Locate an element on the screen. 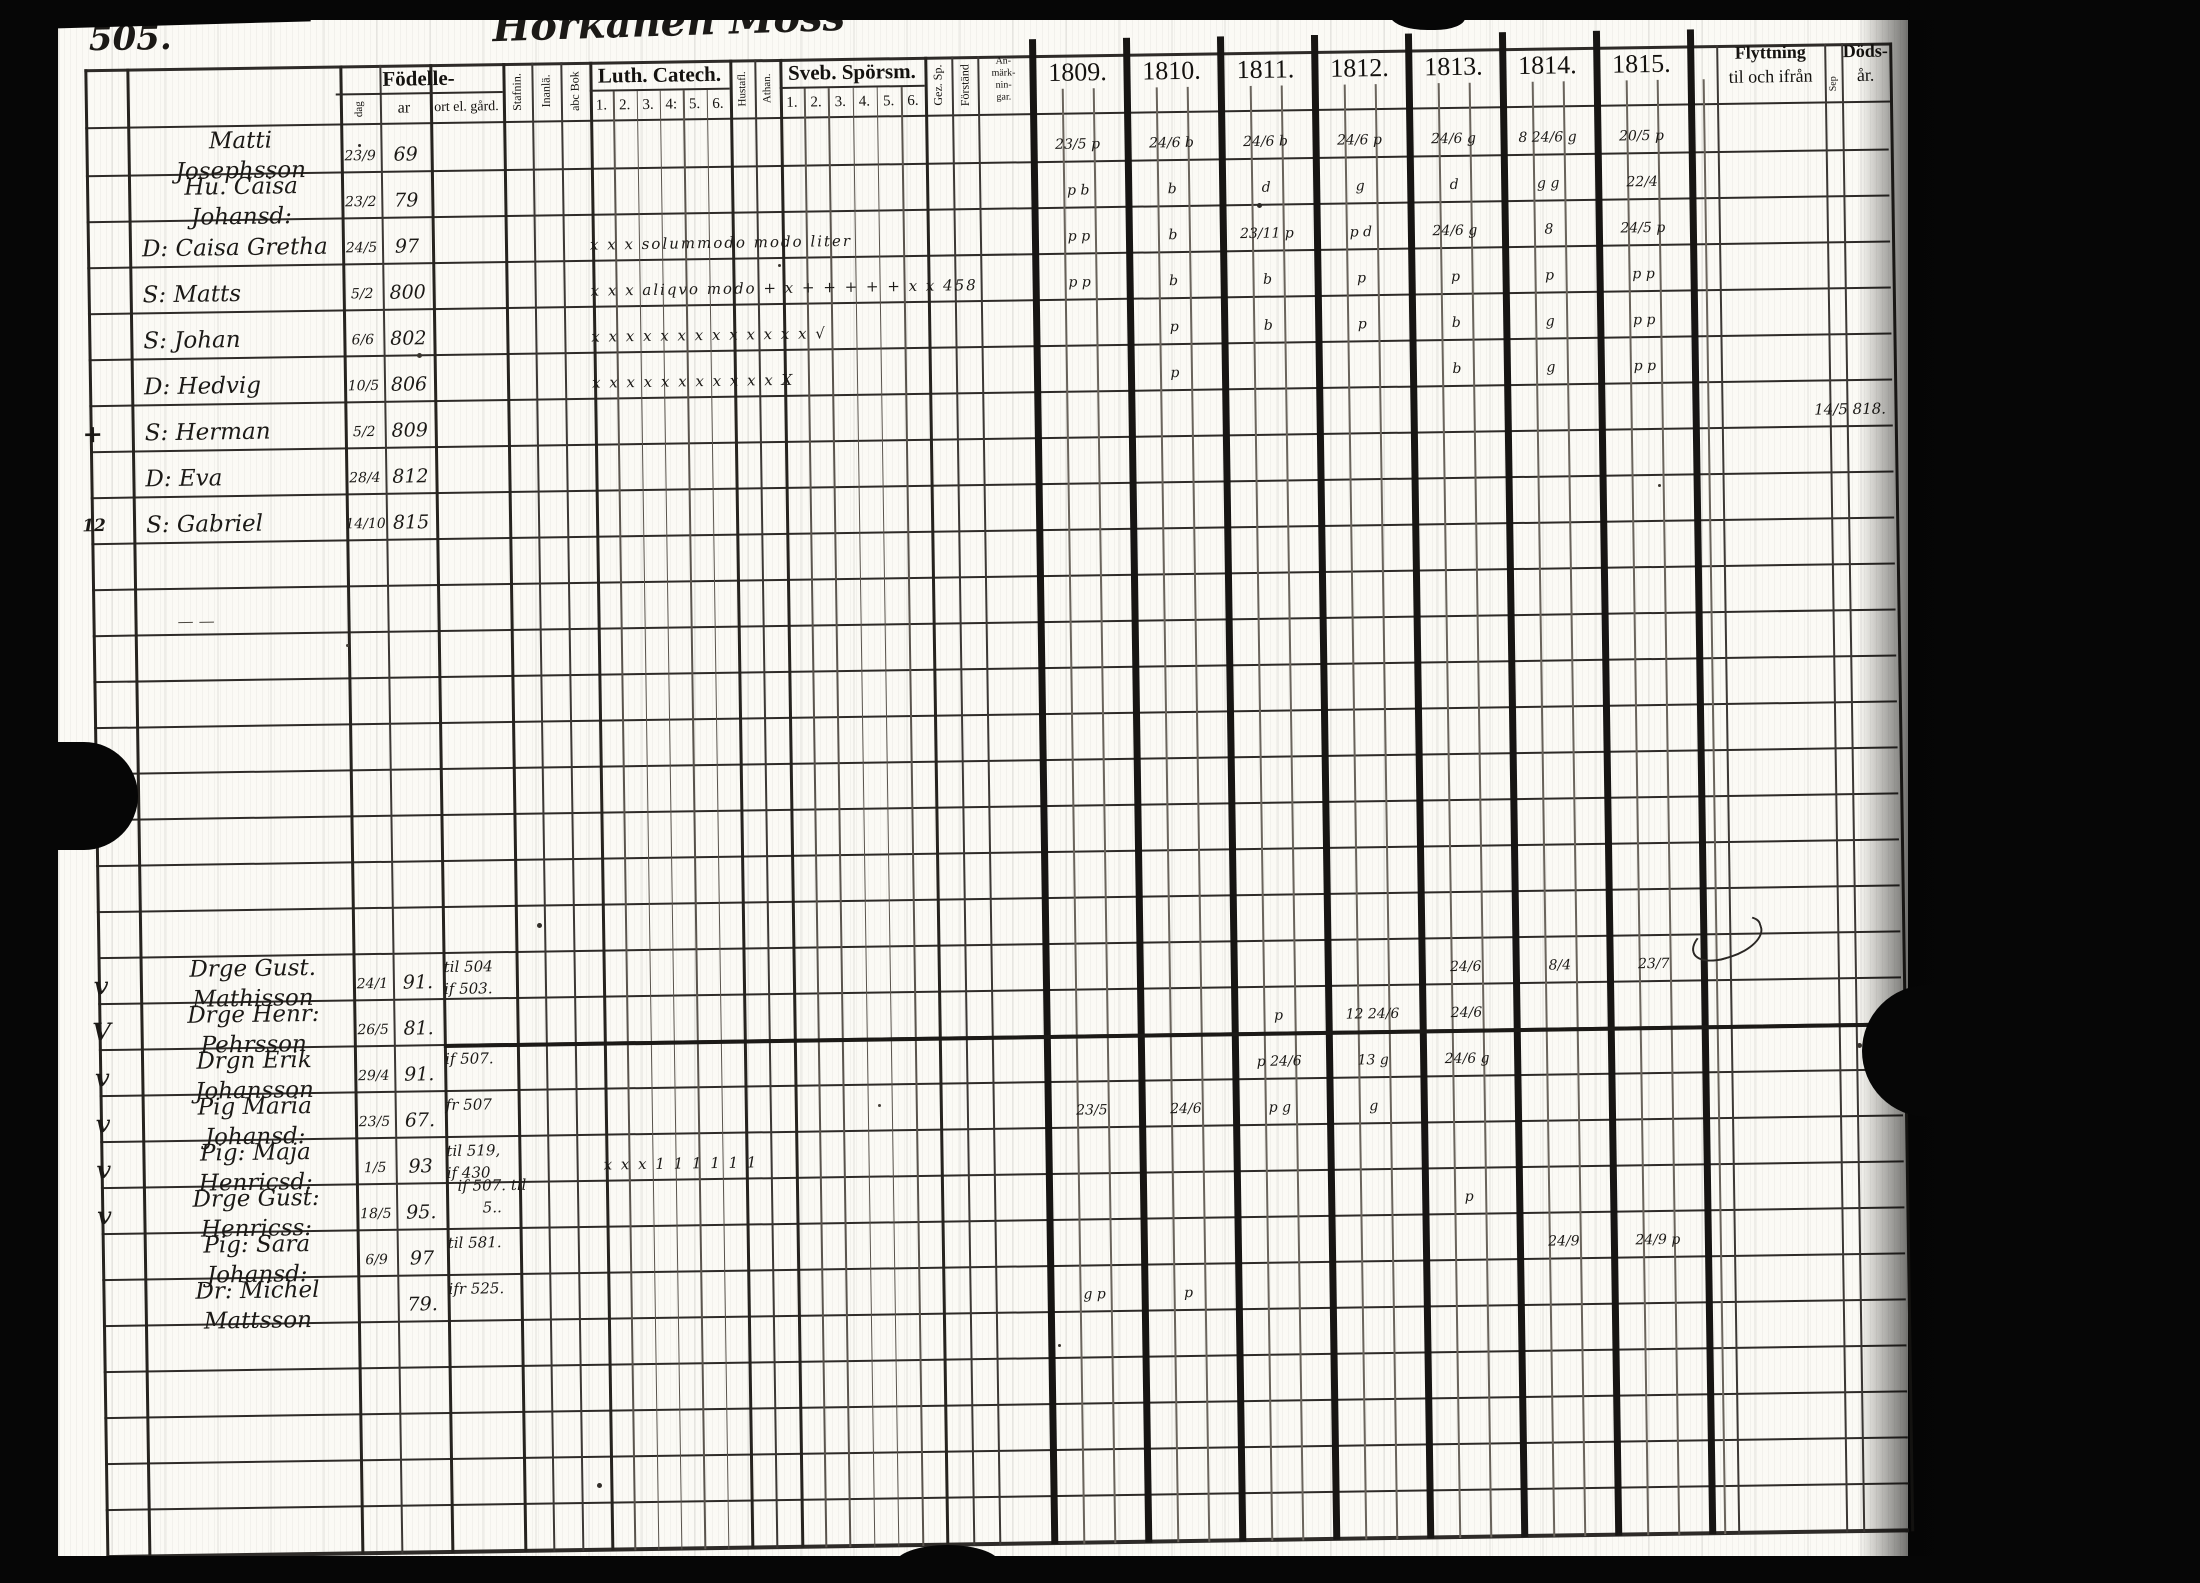 The height and width of the screenshot is (1583, 2200). left-clamp-blob is located at coordinates (69, 796).